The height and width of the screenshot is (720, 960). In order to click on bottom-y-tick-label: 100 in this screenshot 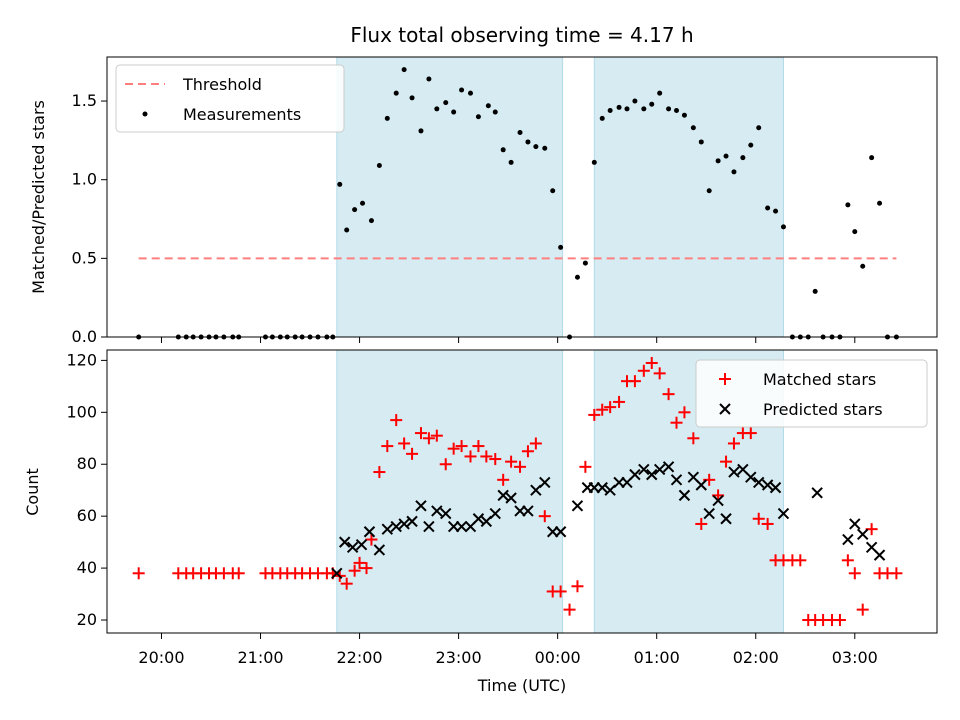, I will do `click(81, 411)`.